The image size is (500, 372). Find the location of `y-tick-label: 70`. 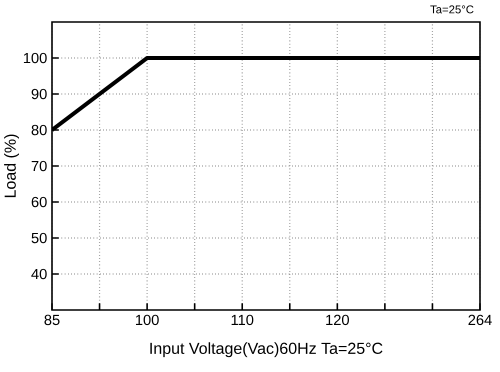

y-tick-label: 70 is located at coordinates (39, 166).